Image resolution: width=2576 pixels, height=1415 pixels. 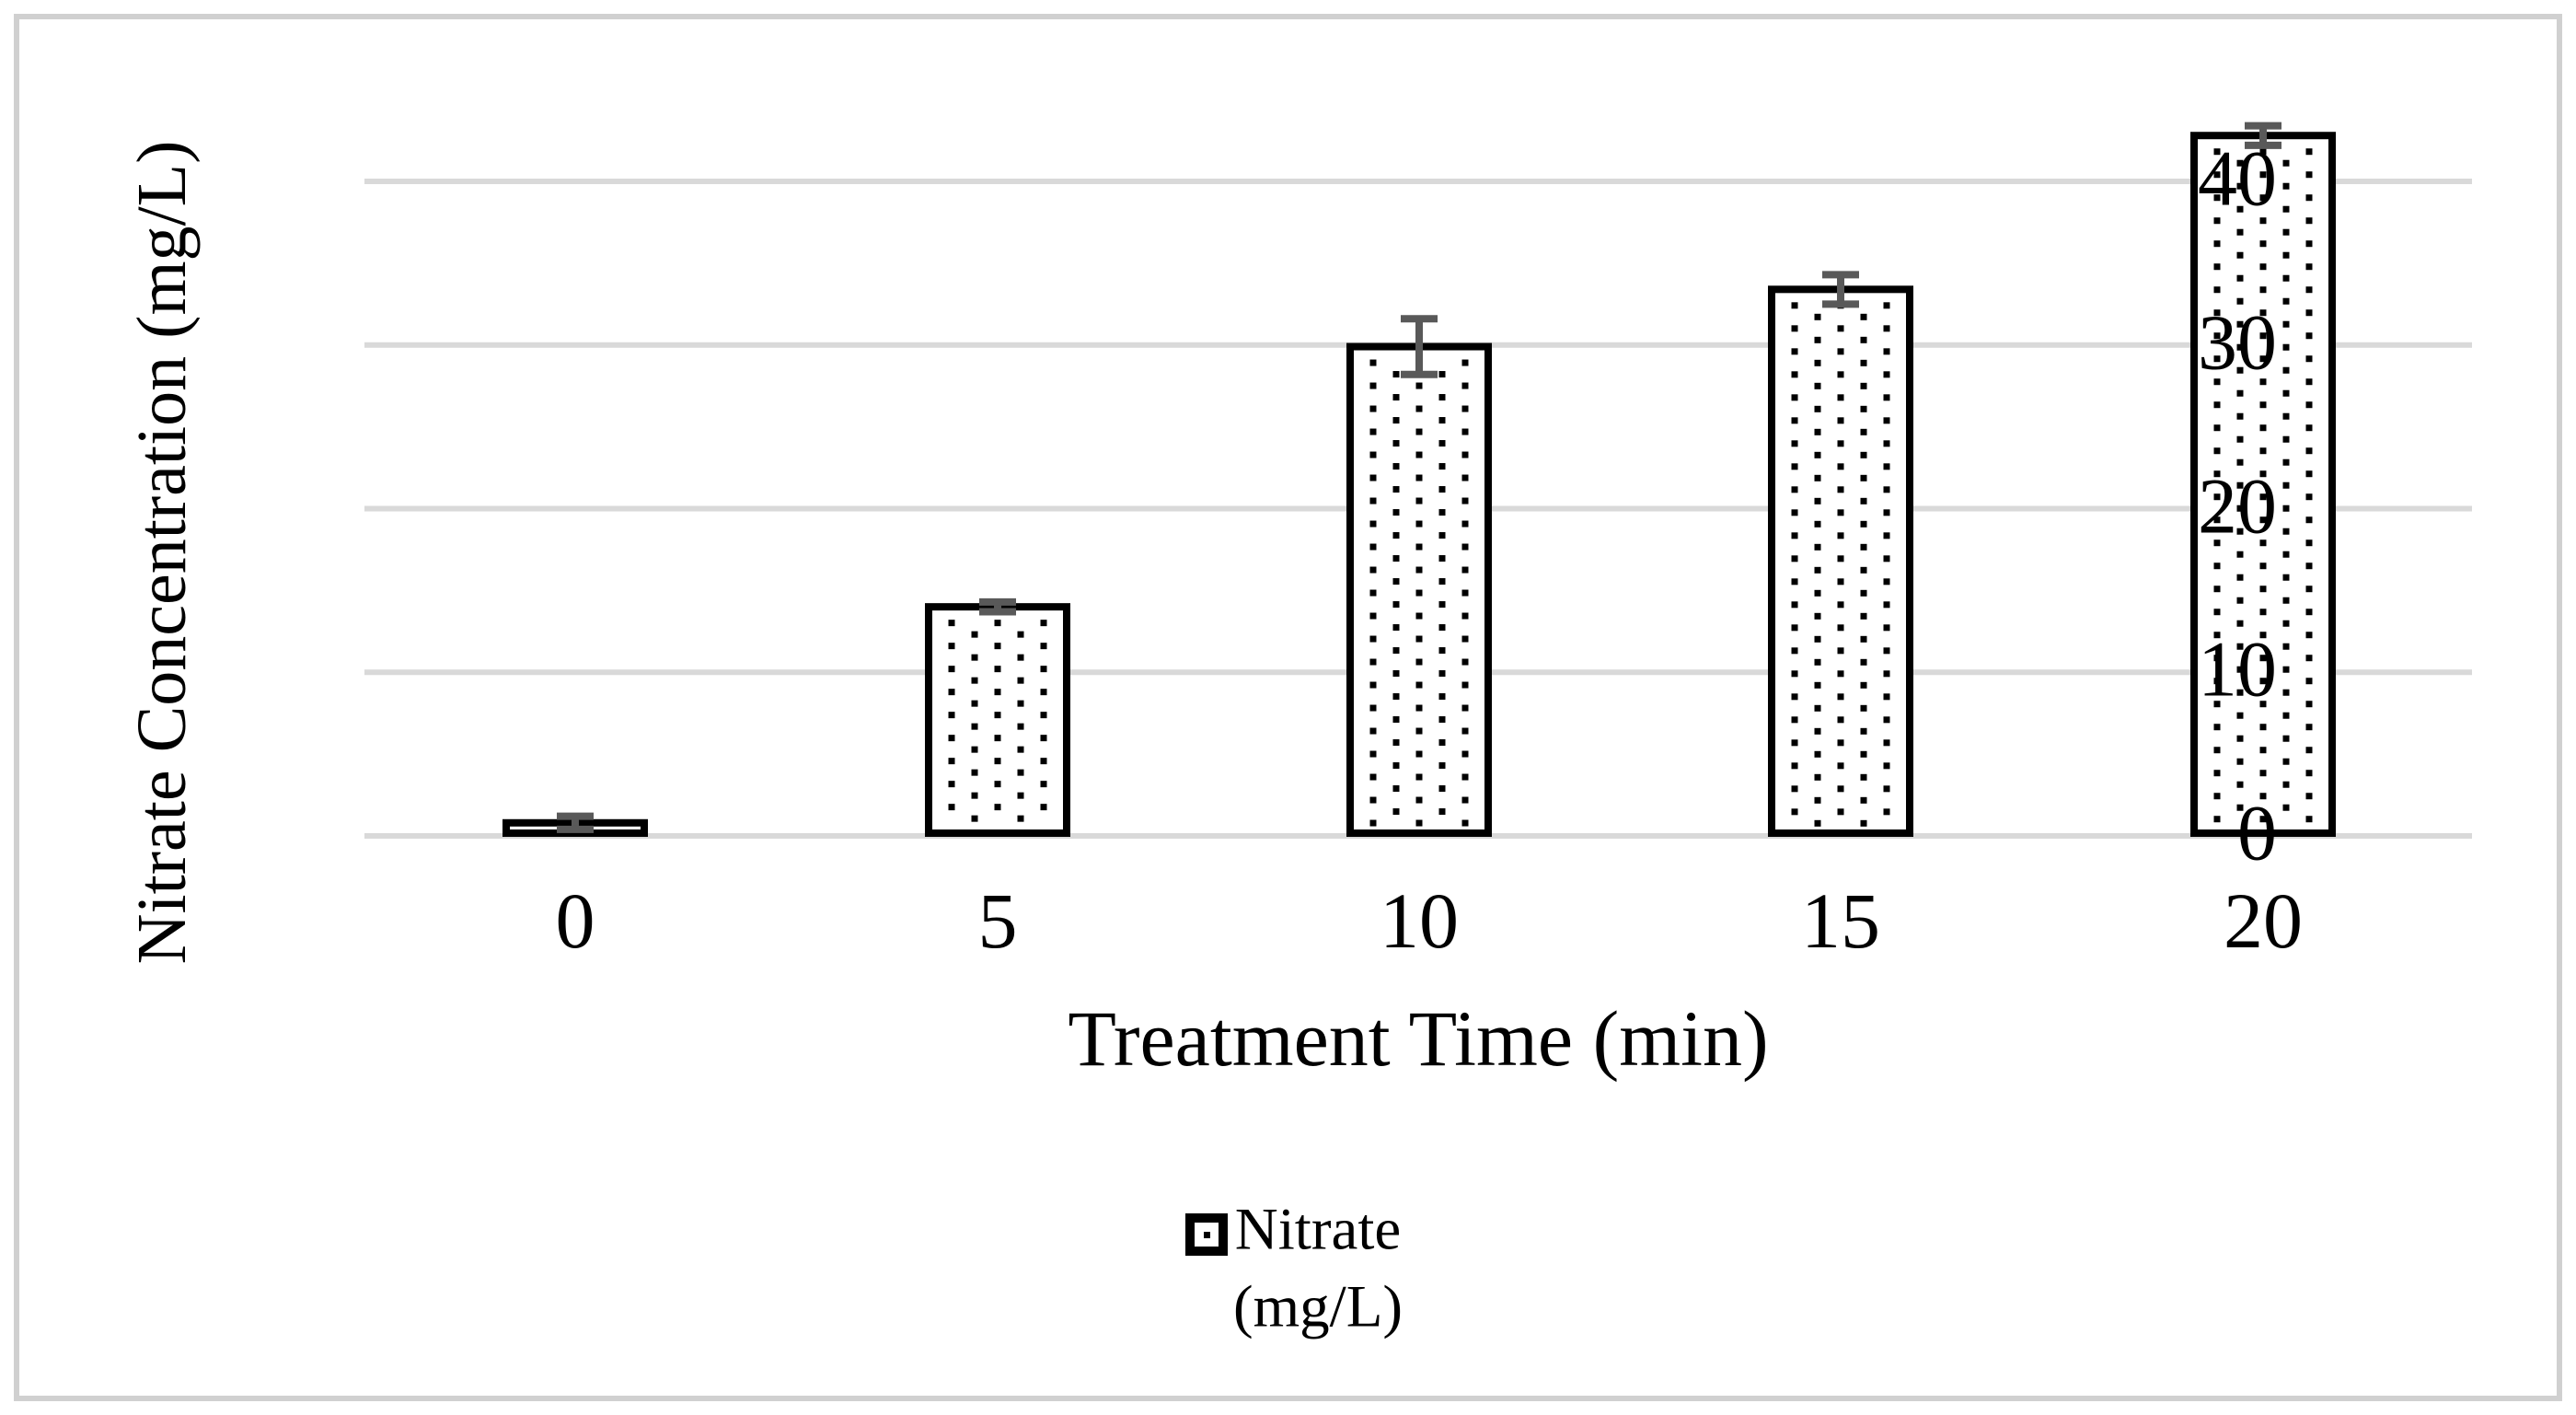 I want to click on error-bar-5min, so click(x=997, y=606).